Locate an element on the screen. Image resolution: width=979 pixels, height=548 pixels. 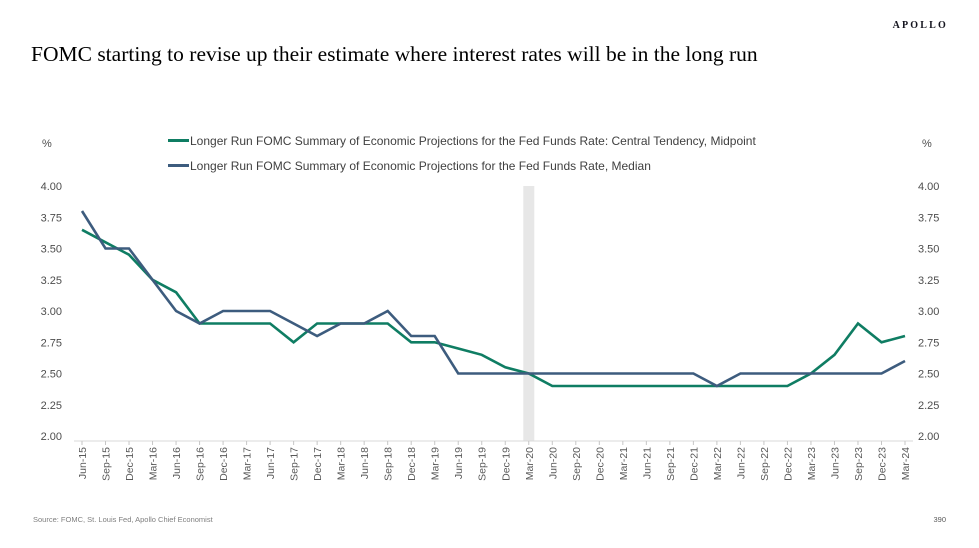
x-axis-label: Mar-22 is located at coordinates (718, 463).